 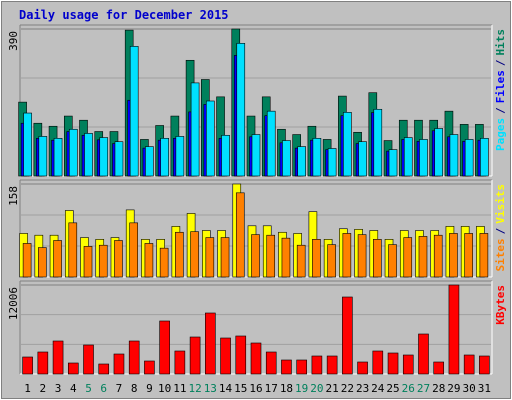 What do you see at coordinates (103, 388) in the screenshot?
I see `x-tick-label: 6` at bounding box center [103, 388].